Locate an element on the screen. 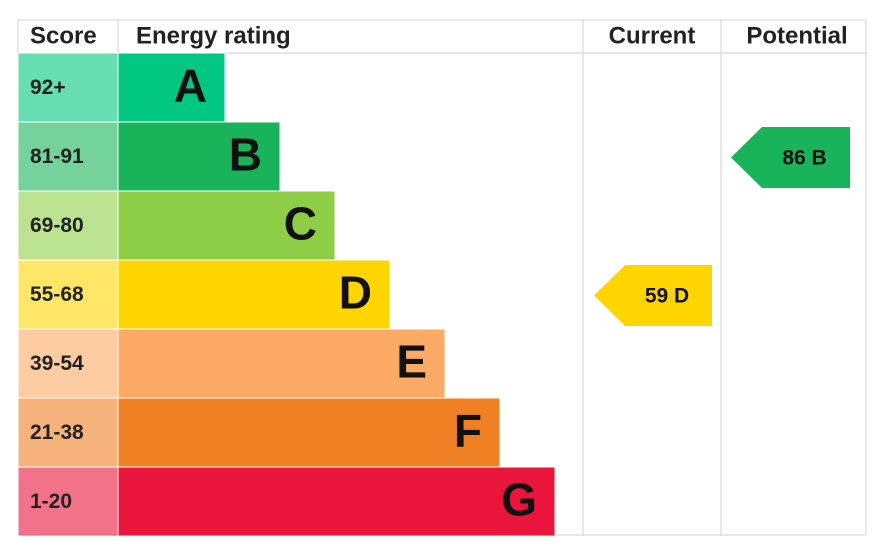 Image resolution: width=886 pixels, height=556 pixels. score-label: 92+ is located at coordinates (48, 87).